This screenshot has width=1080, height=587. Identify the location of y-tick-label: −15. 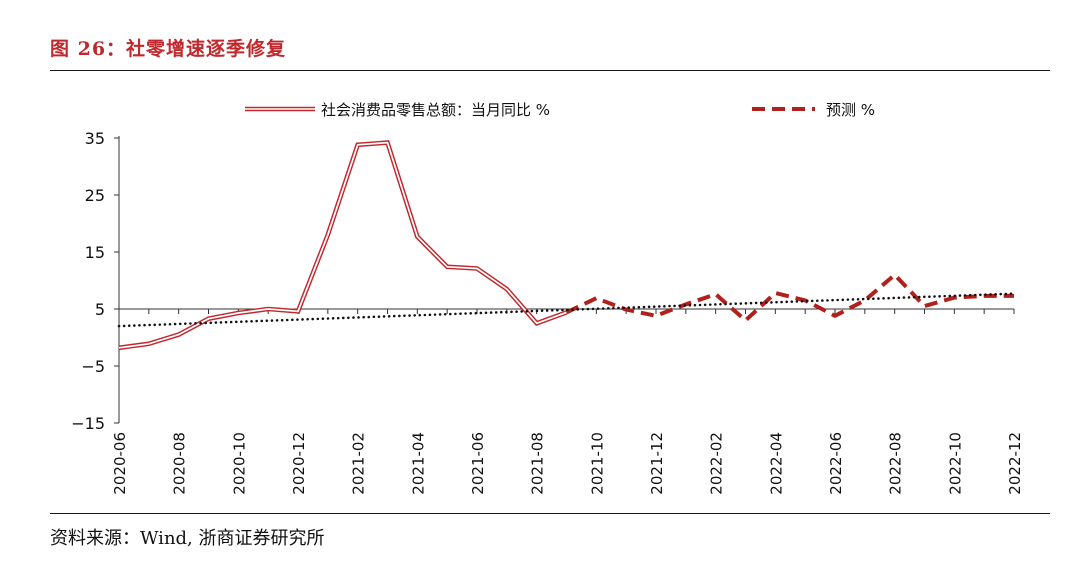
(88, 423).